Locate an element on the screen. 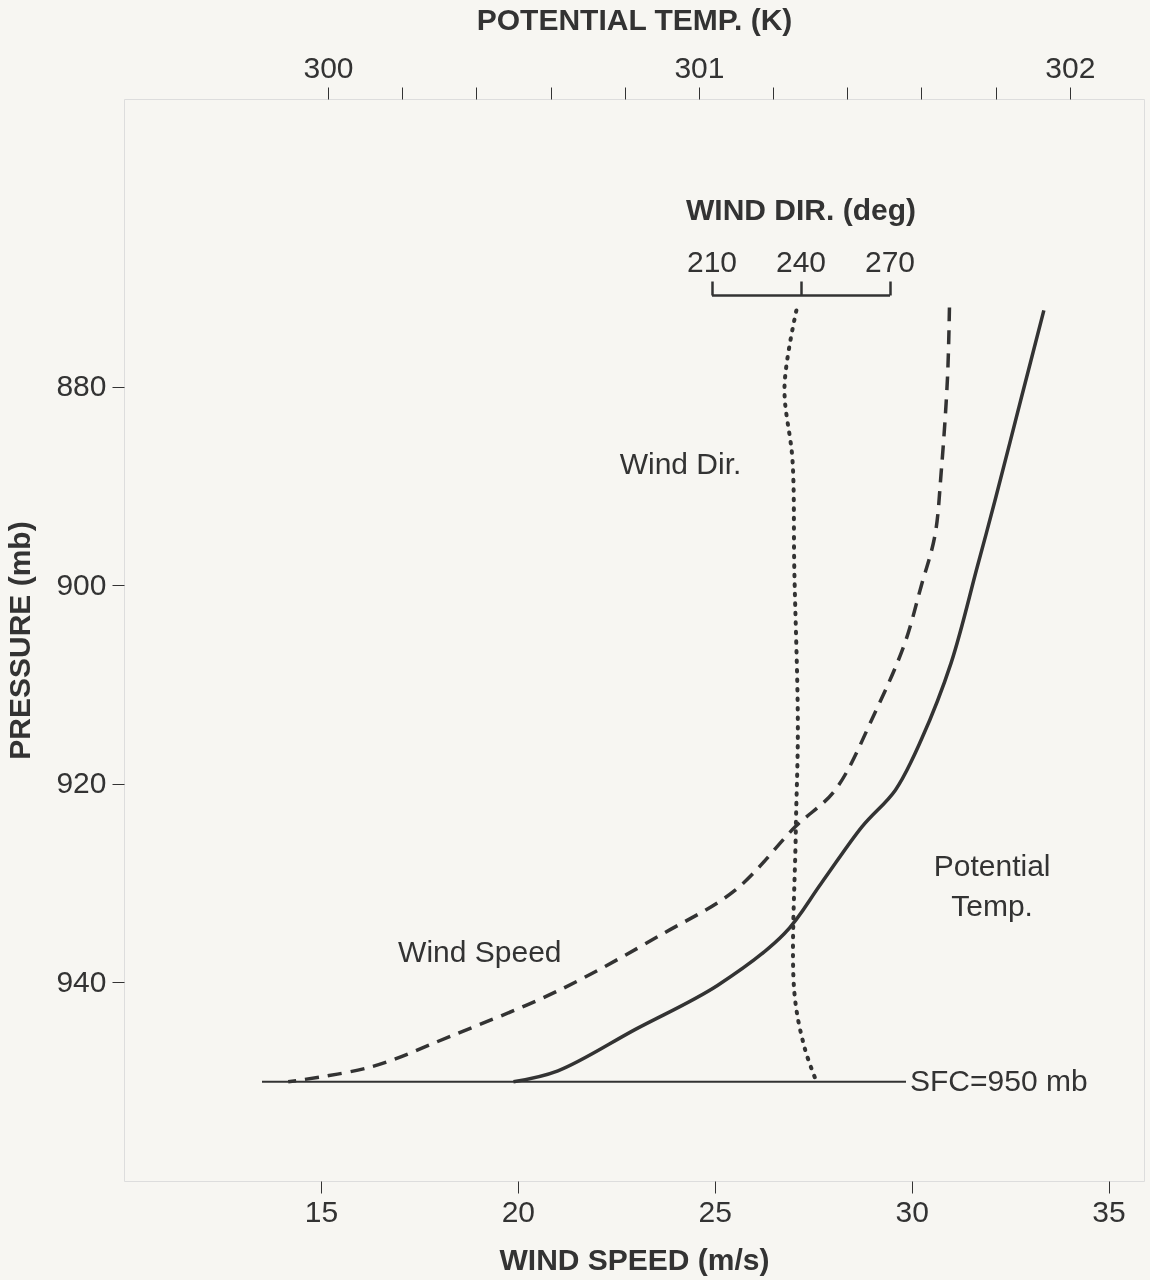 This screenshot has height=1288, width=1162. x-axis-title: WIND SPEED (m/s) is located at coordinates (634, 1259).